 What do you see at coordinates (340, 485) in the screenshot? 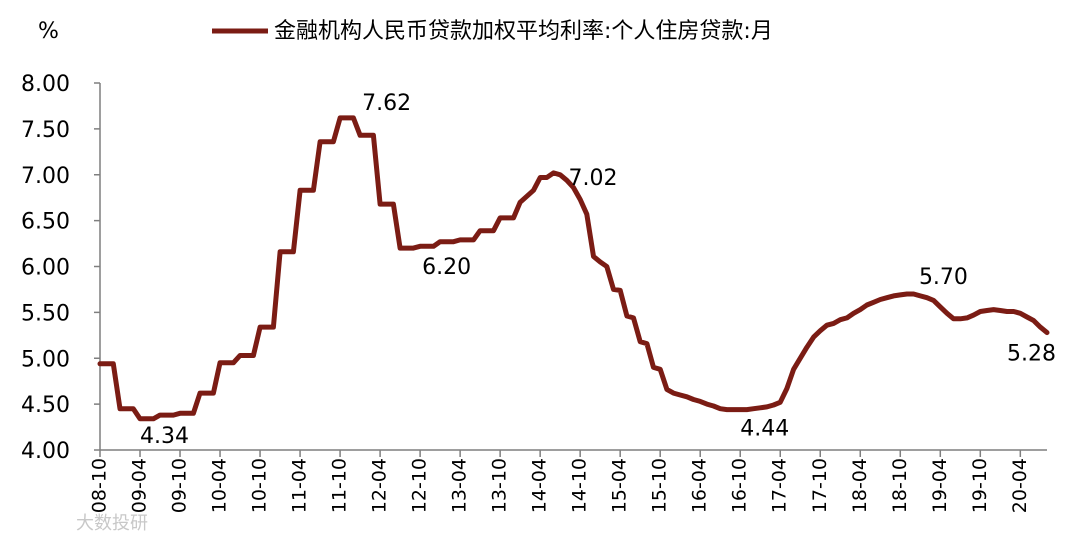
I see `x-tick-label: 11-10` at bounding box center [340, 485].